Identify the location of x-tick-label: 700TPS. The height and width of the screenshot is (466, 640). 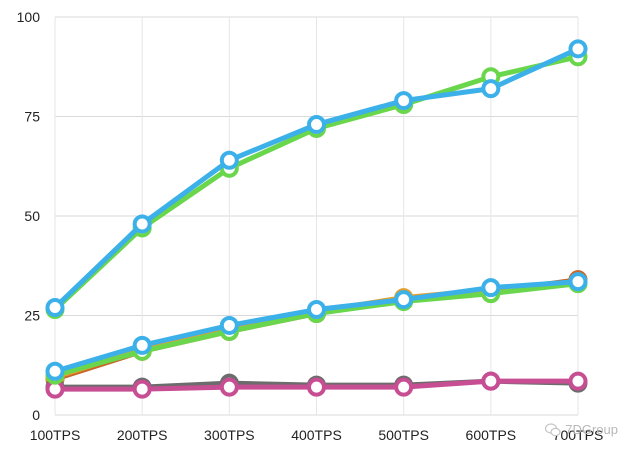
(578, 435).